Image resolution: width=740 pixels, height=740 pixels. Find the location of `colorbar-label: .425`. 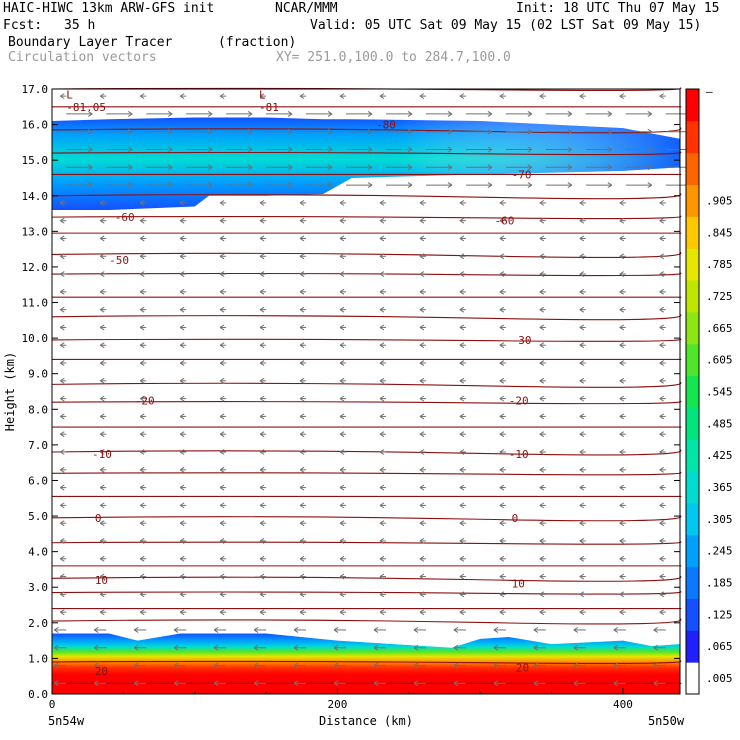

colorbar-label: .425 is located at coordinates (719, 455).